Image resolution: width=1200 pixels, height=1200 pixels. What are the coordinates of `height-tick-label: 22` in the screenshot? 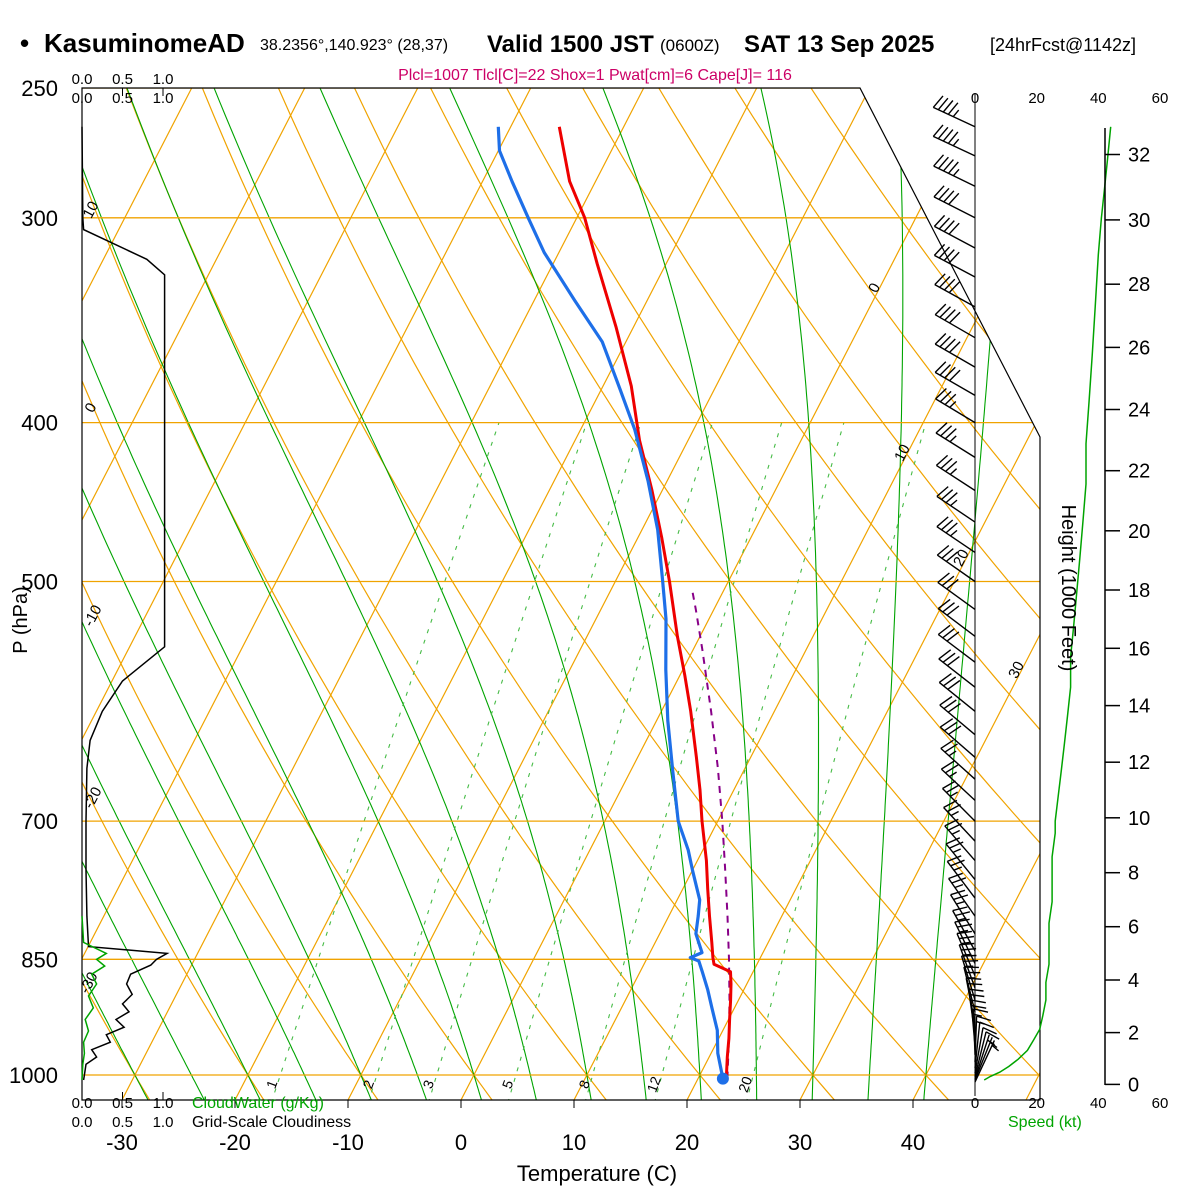 It's located at (1139, 472).